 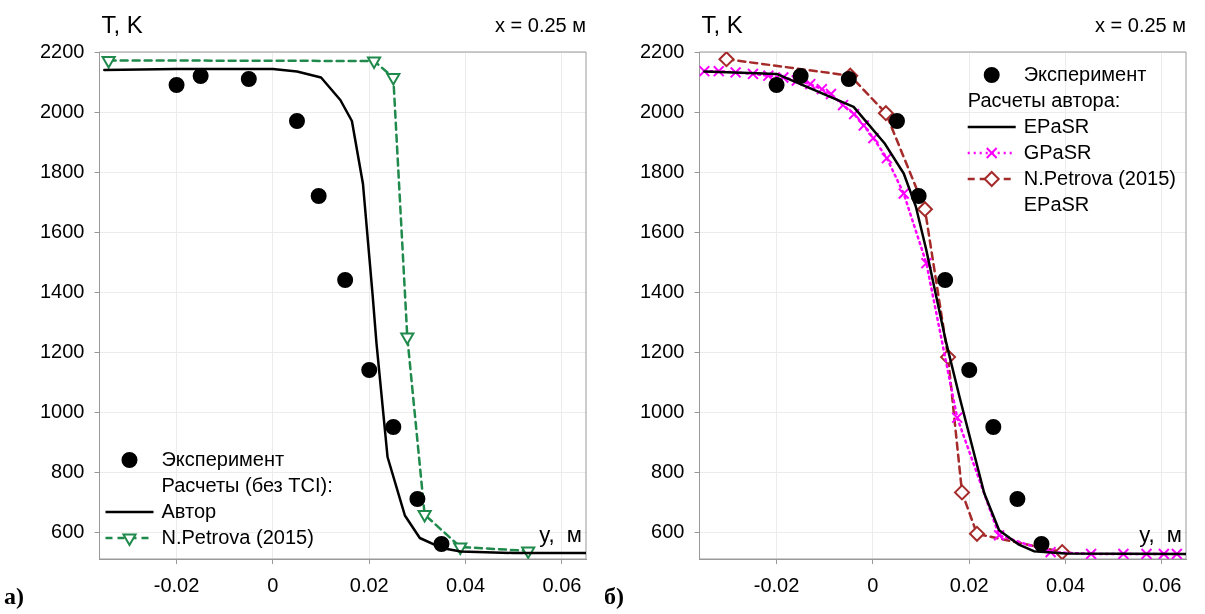 What do you see at coordinates (237, 536) in the screenshot?
I see `legend-label: N.Petrova (2015)` at bounding box center [237, 536].